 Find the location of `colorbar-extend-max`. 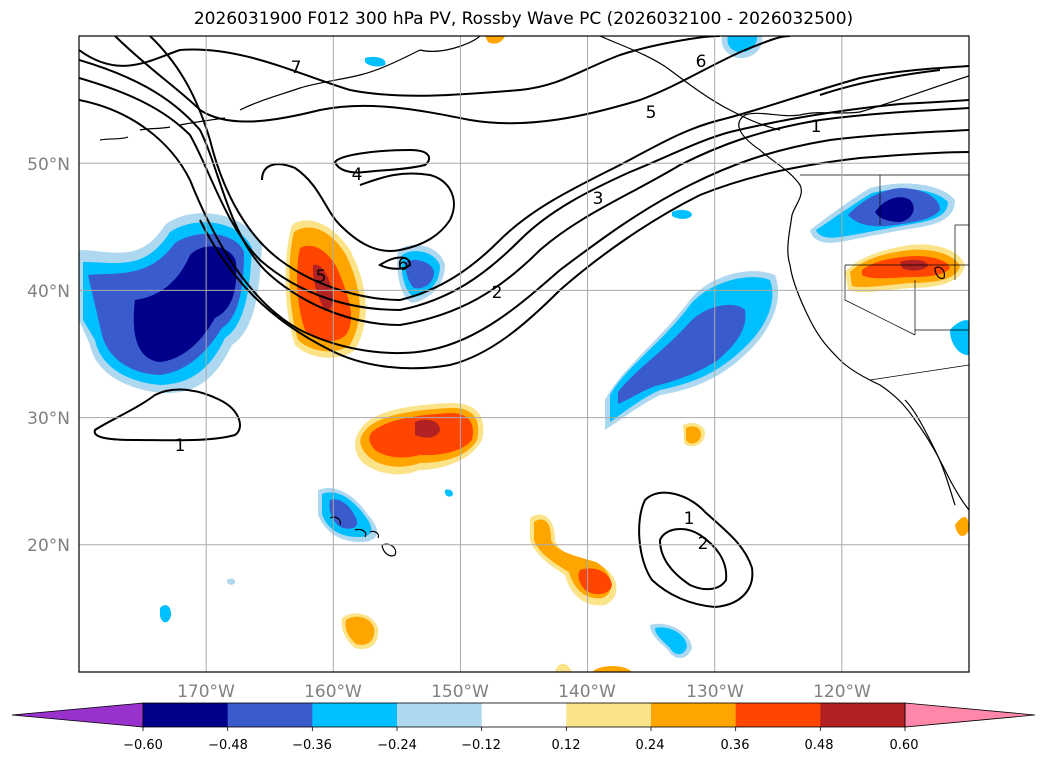

colorbar-extend-max is located at coordinates (970, 715).